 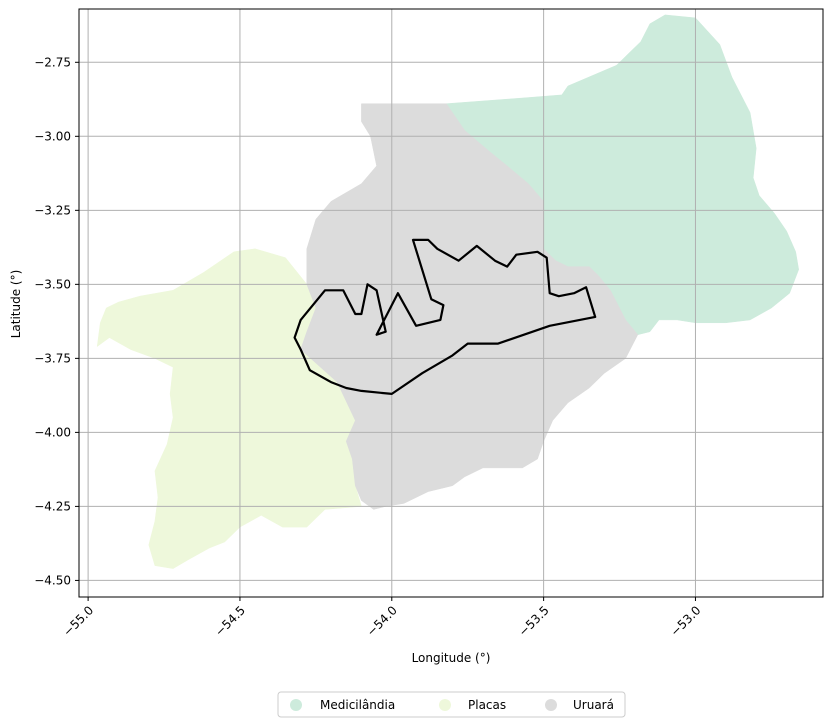 What do you see at coordinates (382, 621) in the screenshot?
I see `x-tick-label: −54.0` at bounding box center [382, 621].